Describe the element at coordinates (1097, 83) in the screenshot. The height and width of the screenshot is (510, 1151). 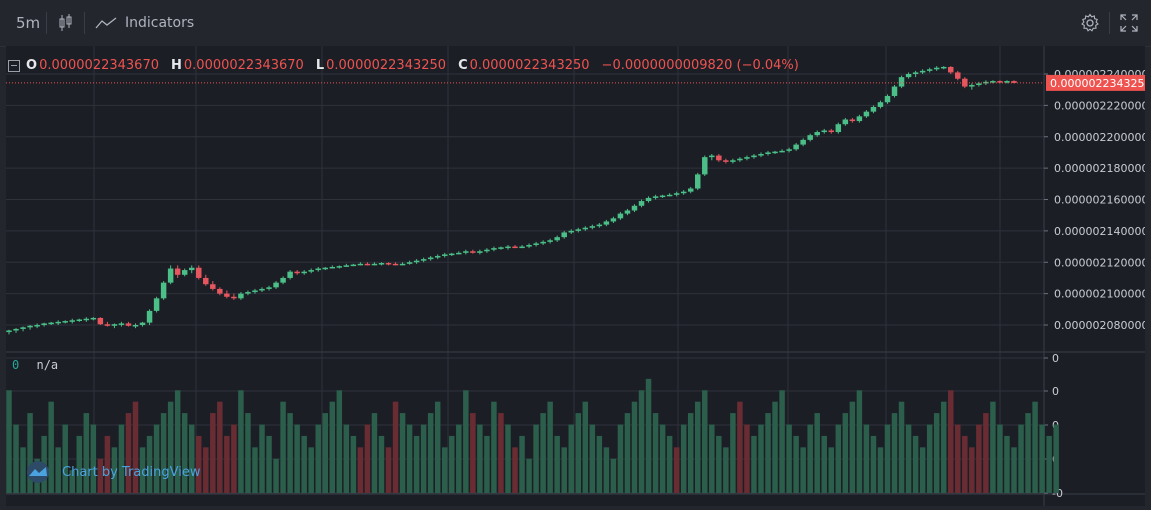
I see `last-price-label: 0.0000022343250` at that location.